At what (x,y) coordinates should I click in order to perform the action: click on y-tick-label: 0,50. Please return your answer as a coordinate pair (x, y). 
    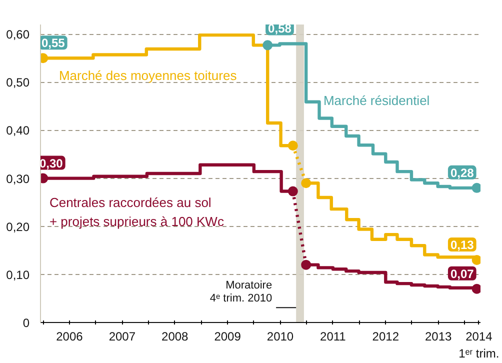
    Looking at the image, I should click on (18, 83).